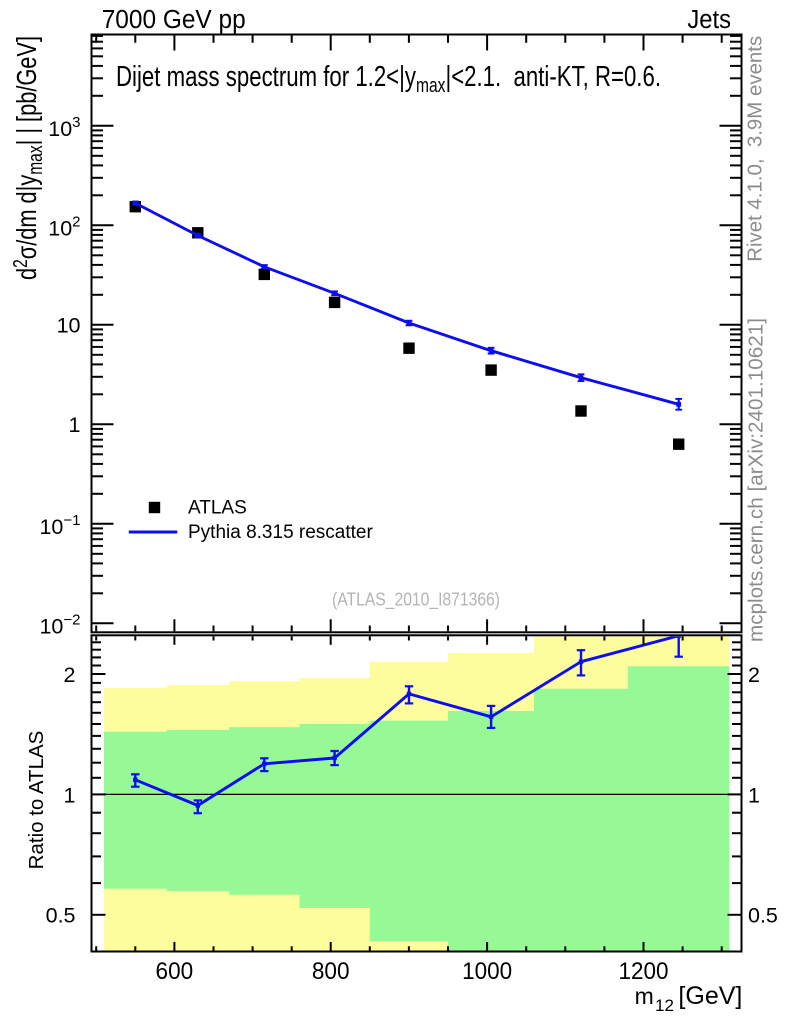 Image resolution: width=786 pixels, height=1024 pixels. What do you see at coordinates (709, 20) in the screenshot?
I see `svg-text: Jets` at bounding box center [709, 20].